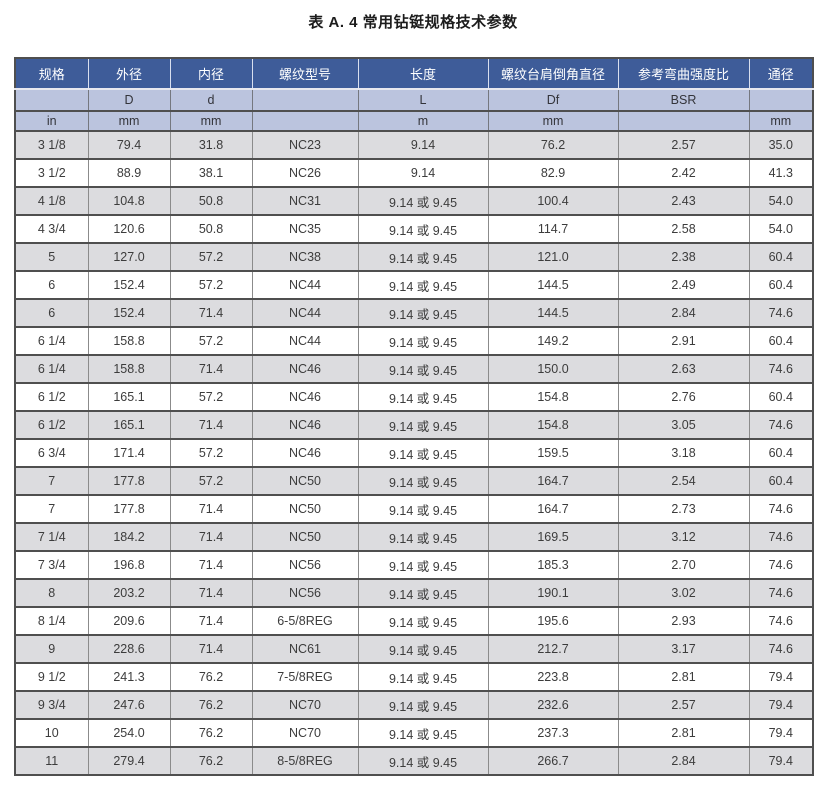 This screenshot has height=796, width=826. What do you see at coordinates (211, 677) in the screenshot?
I see `cell: 76.2` at bounding box center [211, 677].